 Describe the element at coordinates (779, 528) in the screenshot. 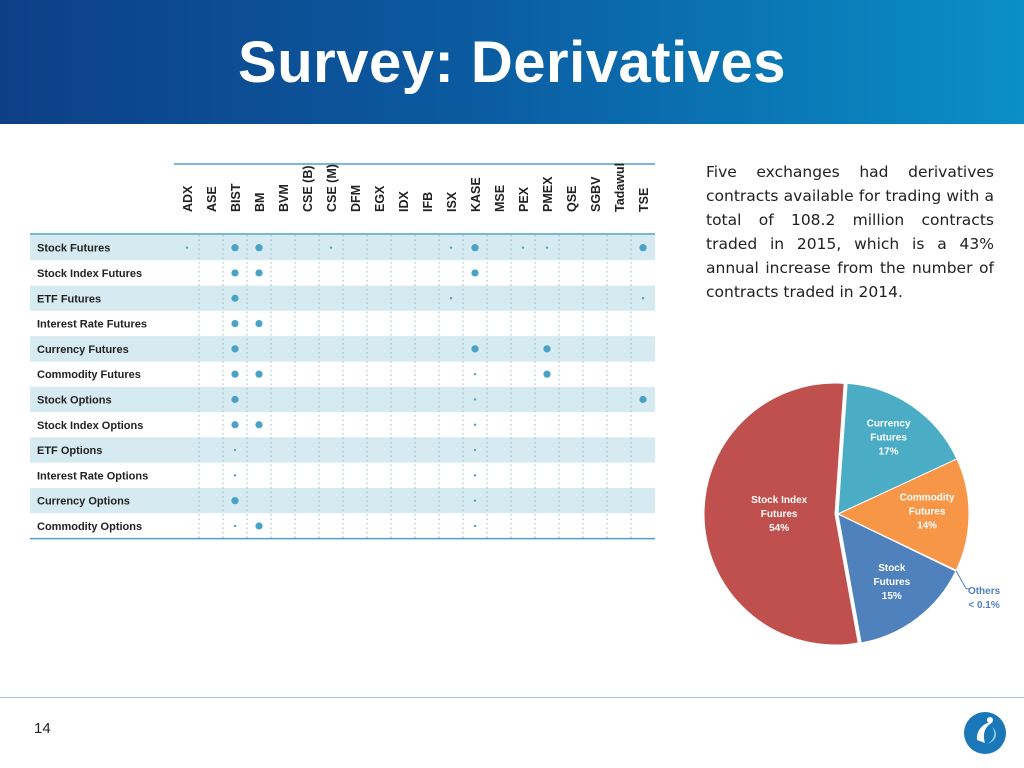

I see `pie-label: 54%` at that location.